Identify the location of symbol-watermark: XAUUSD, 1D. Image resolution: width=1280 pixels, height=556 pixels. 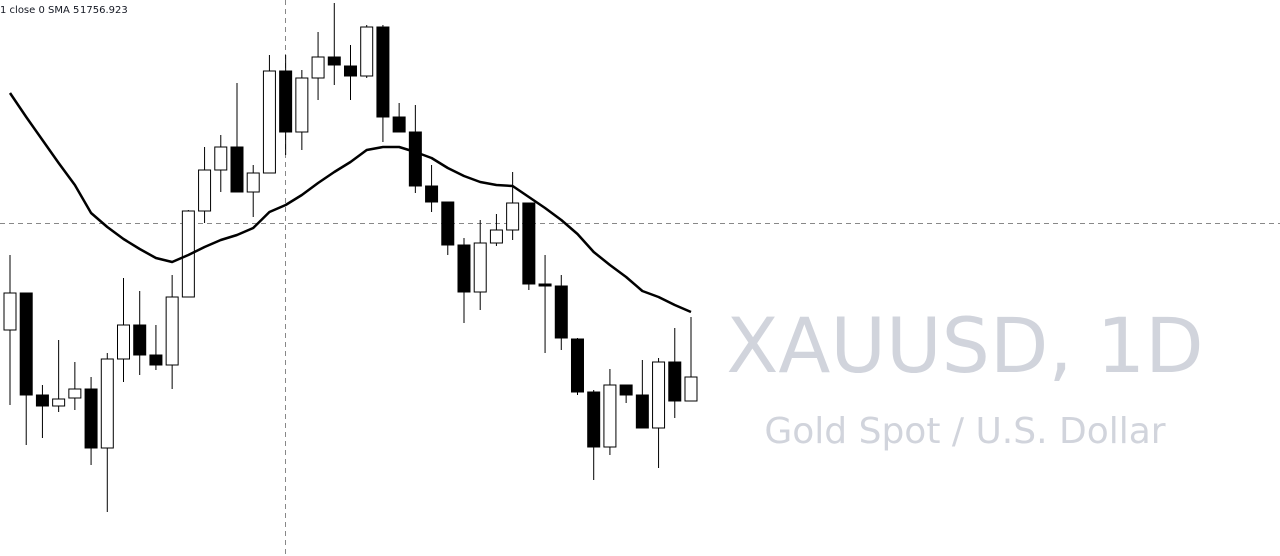
(964, 345).